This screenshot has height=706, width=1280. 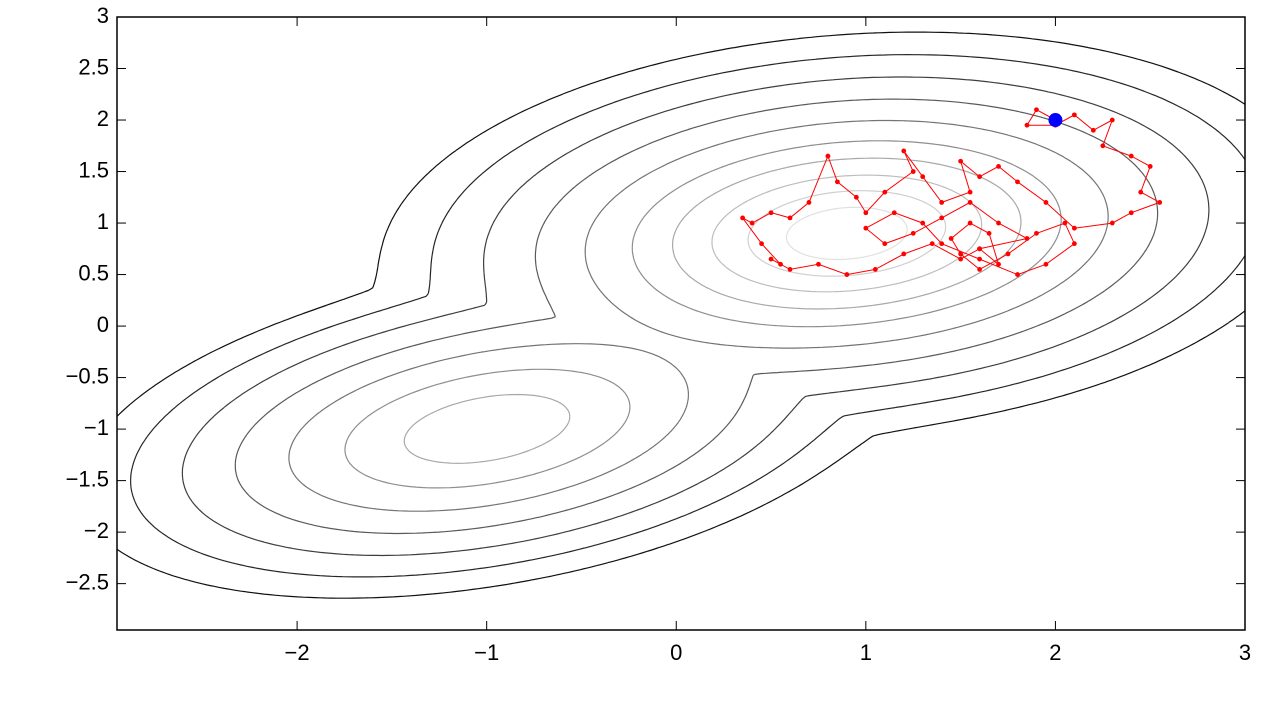 What do you see at coordinates (87, 375) in the screenshot?
I see `y-tick-label: −0.5` at bounding box center [87, 375].